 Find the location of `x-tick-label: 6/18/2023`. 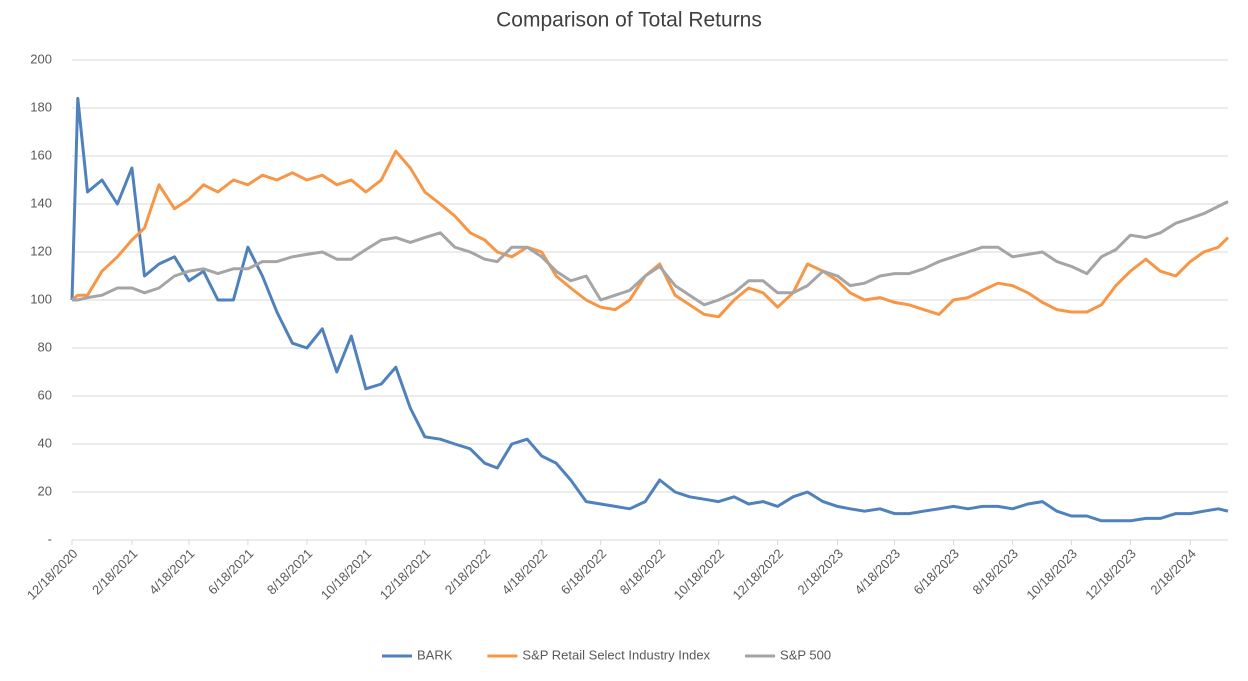

x-tick-label: 6/18/2023 is located at coordinates (937, 572).